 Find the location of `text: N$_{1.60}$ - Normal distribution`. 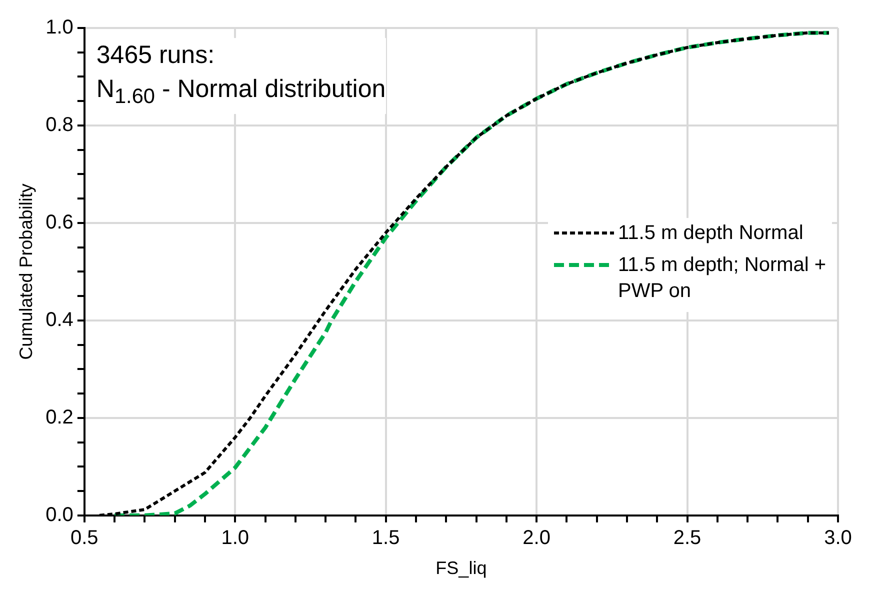

text: N$_{1.60}$ - Normal distribution is located at coordinates (241, 92).